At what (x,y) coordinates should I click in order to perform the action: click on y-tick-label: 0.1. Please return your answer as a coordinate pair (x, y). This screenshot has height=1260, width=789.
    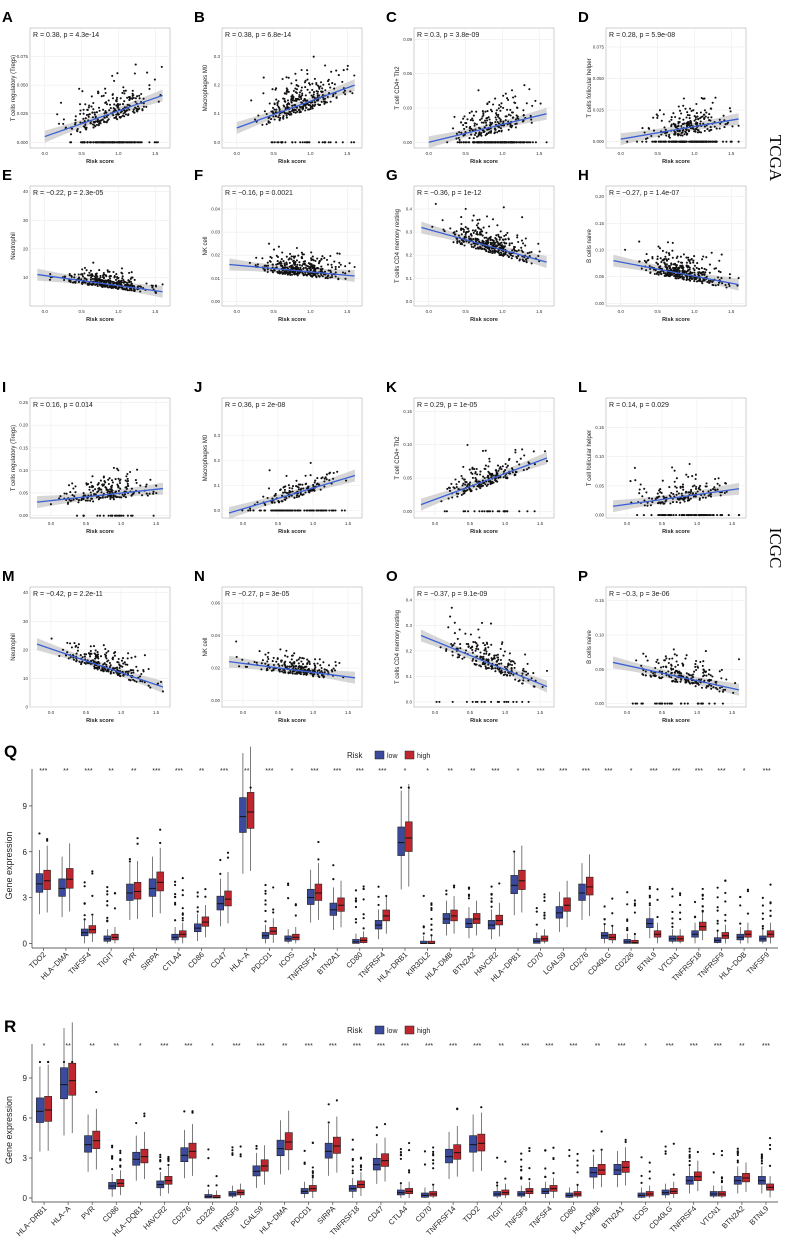
    Looking at the image, I should click on (409, 676).